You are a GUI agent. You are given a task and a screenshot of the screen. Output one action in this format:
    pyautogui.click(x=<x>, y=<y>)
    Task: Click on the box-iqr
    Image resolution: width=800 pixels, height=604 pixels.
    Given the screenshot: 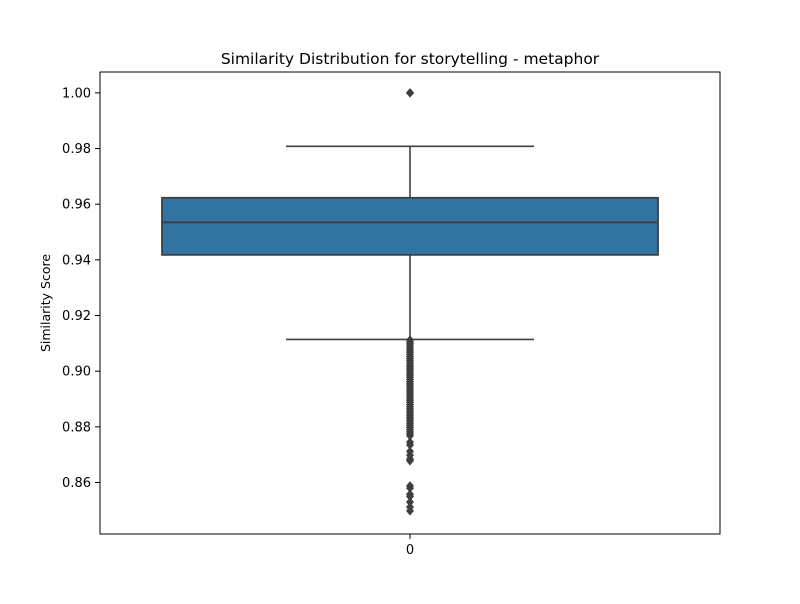 What is the action you would take?
    pyautogui.click(x=410, y=226)
    